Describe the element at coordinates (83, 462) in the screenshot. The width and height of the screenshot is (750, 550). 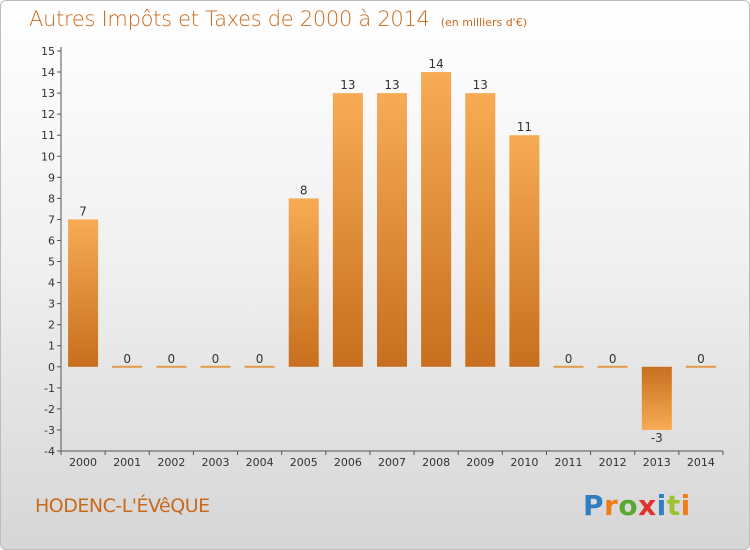
I see `x-tick-label: 2000` at that location.